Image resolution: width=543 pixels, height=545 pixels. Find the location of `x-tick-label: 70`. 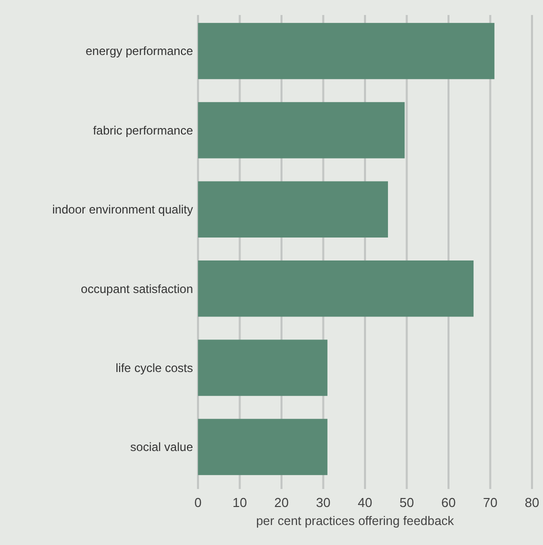

x-tick-label: 70 is located at coordinates (490, 502).